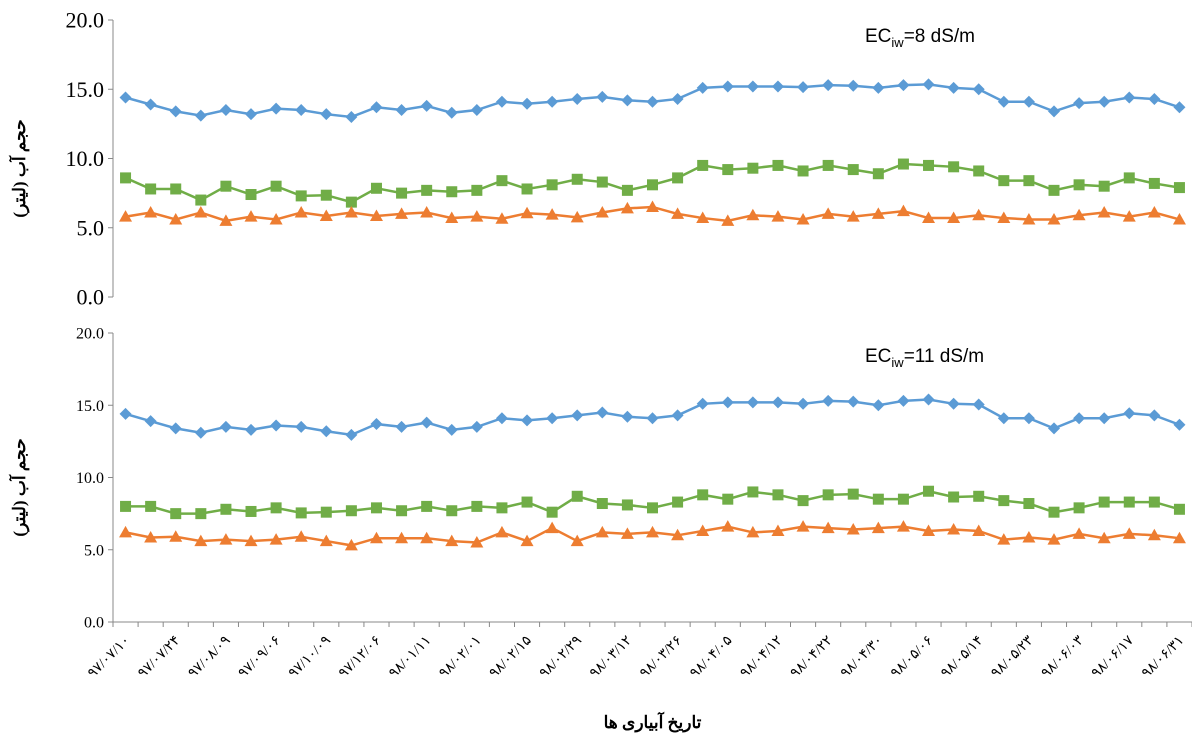 This screenshot has height=738, width=1192. What do you see at coordinates (19, 168) in the screenshot?
I see `y-axis-label: حجم آب (لیتر)` at bounding box center [19, 168].